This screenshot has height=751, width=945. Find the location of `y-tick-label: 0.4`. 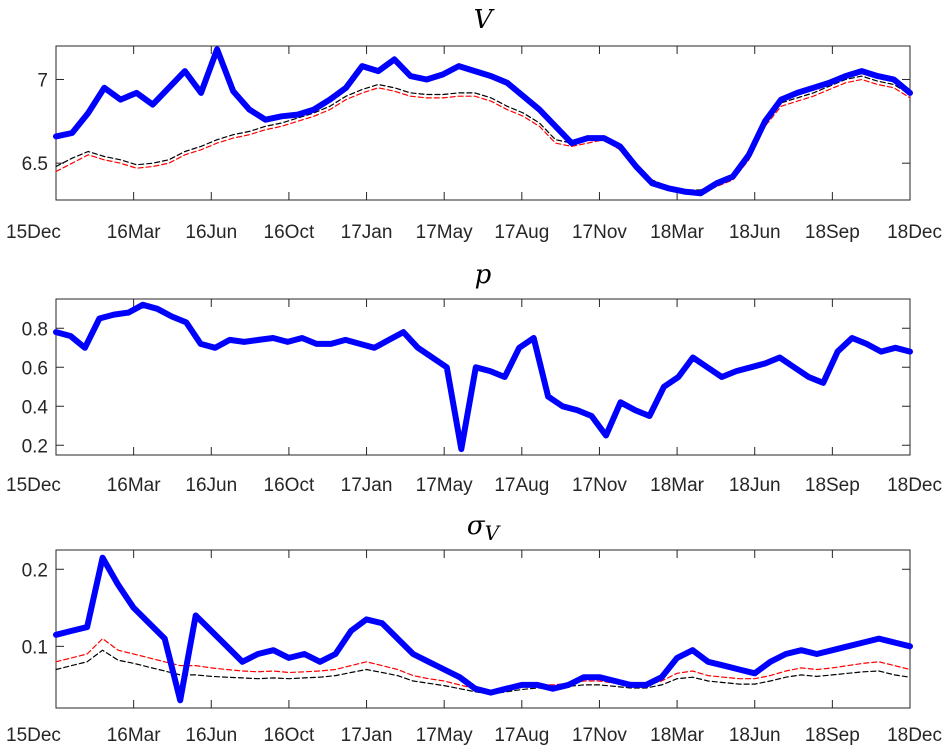

y-tick-label: 0.4 is located at coordinates (35, 407).